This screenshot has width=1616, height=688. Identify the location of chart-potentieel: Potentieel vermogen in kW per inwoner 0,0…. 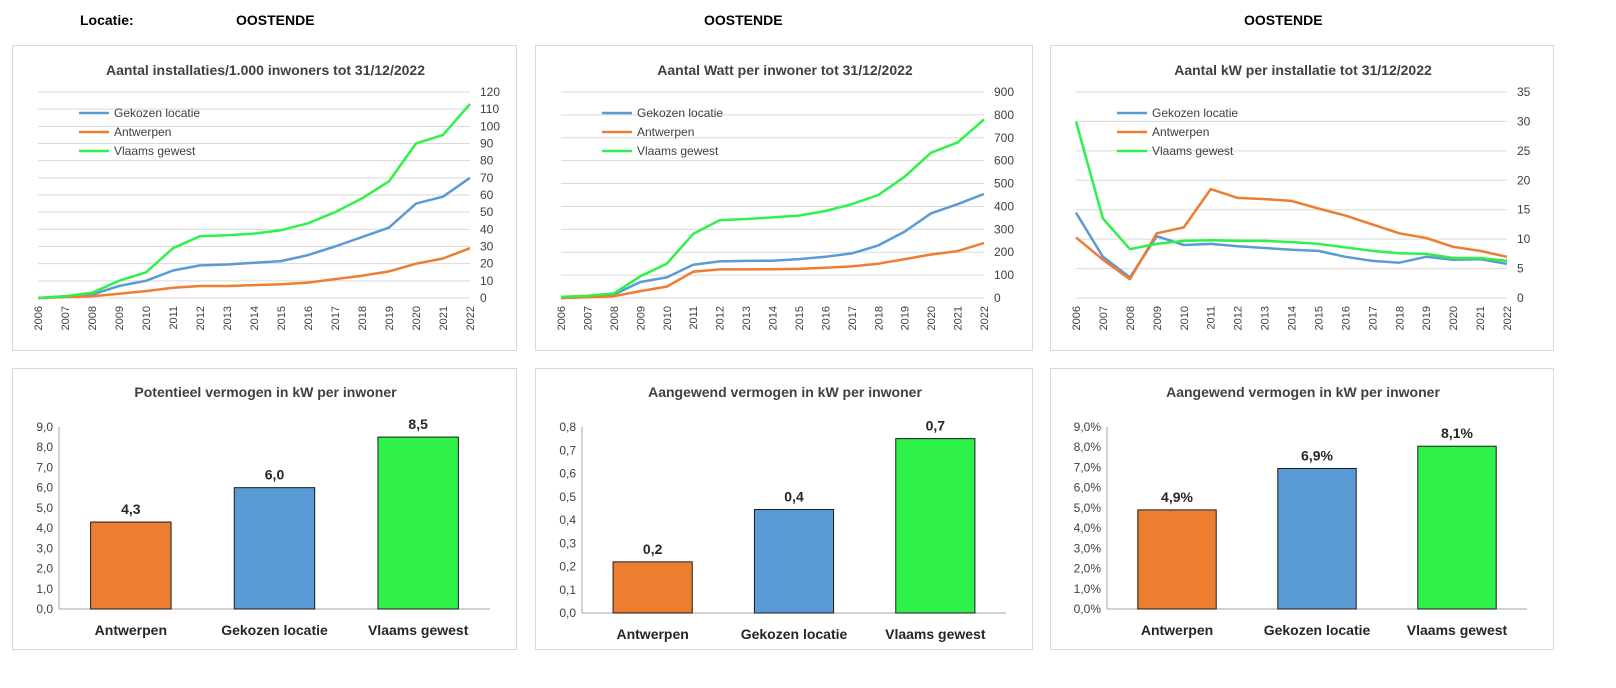
(263, 511).